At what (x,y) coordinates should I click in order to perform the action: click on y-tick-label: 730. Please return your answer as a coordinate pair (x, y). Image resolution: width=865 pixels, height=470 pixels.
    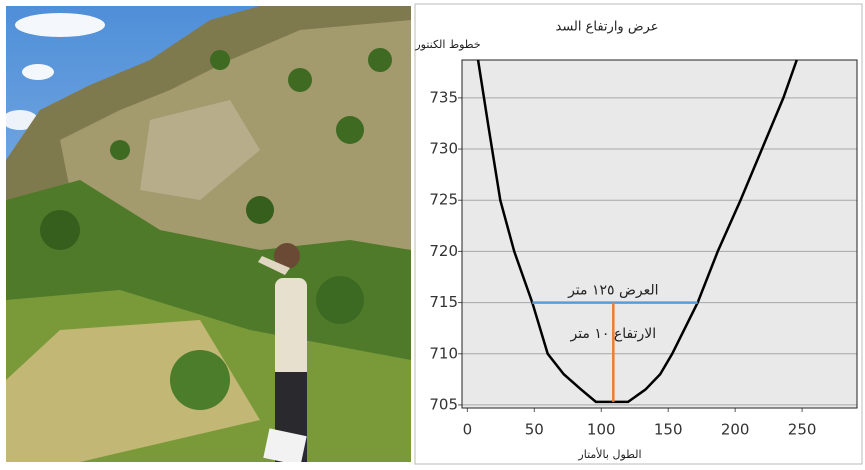
    Looking at the image, I should click on (443, 149).